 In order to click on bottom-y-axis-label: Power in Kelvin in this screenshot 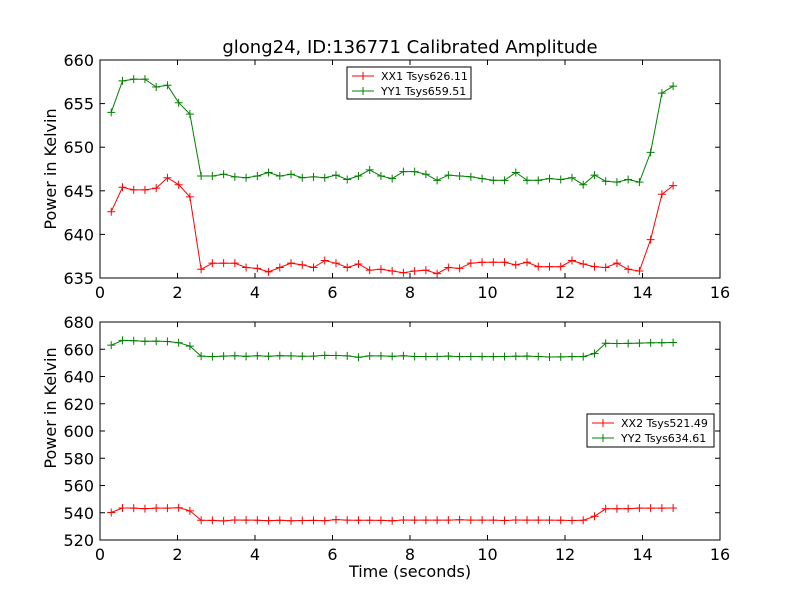, I will do `click(50, 407)`.